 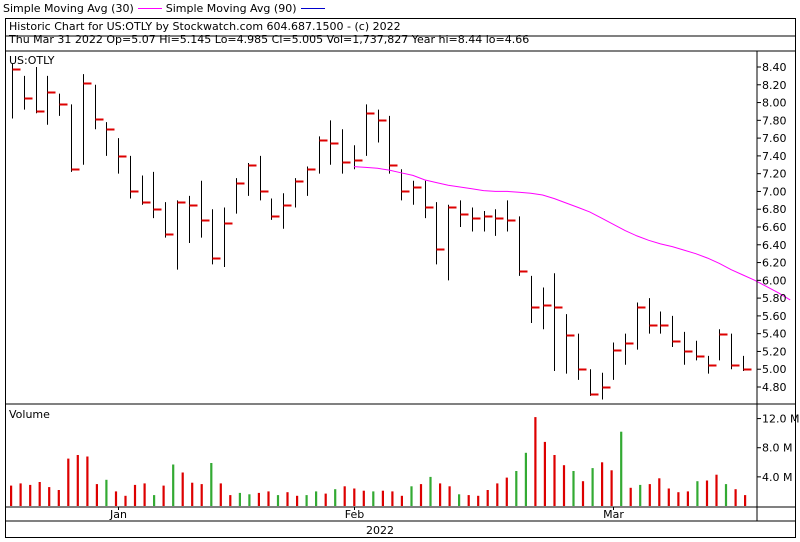 I want to click on sma90-line, so click(x=572, y=233).